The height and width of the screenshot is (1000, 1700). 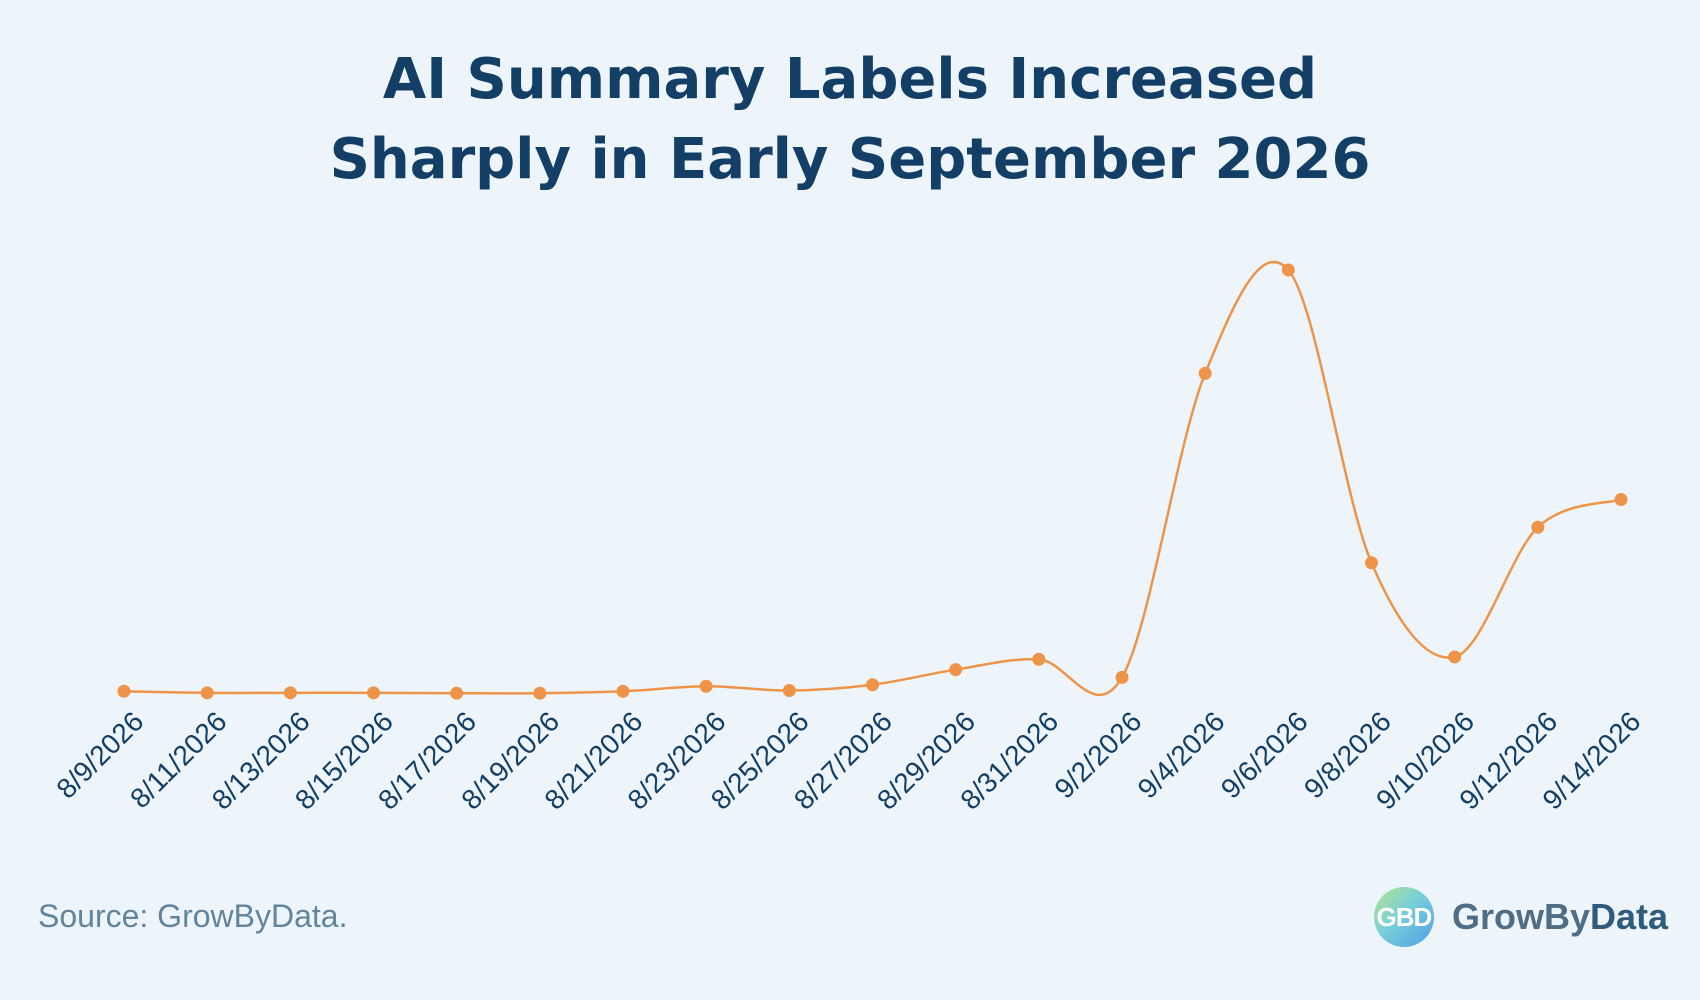 I want to click on chart-title-line-2: Sharply in Early September 2026, so click(x=850, y=159).